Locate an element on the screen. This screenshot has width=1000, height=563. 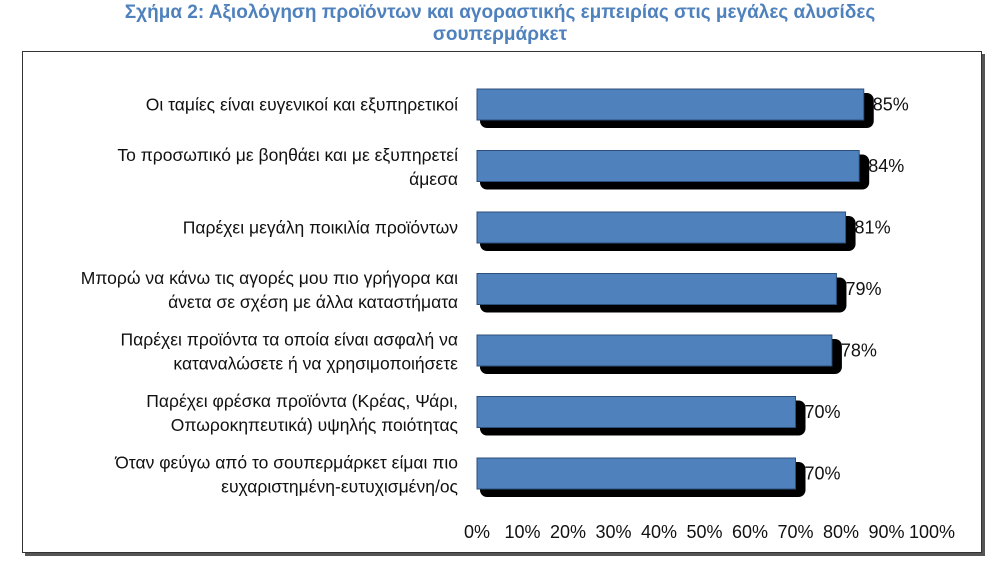
x-tick-label: 90% is located at coordinates (886, 532).